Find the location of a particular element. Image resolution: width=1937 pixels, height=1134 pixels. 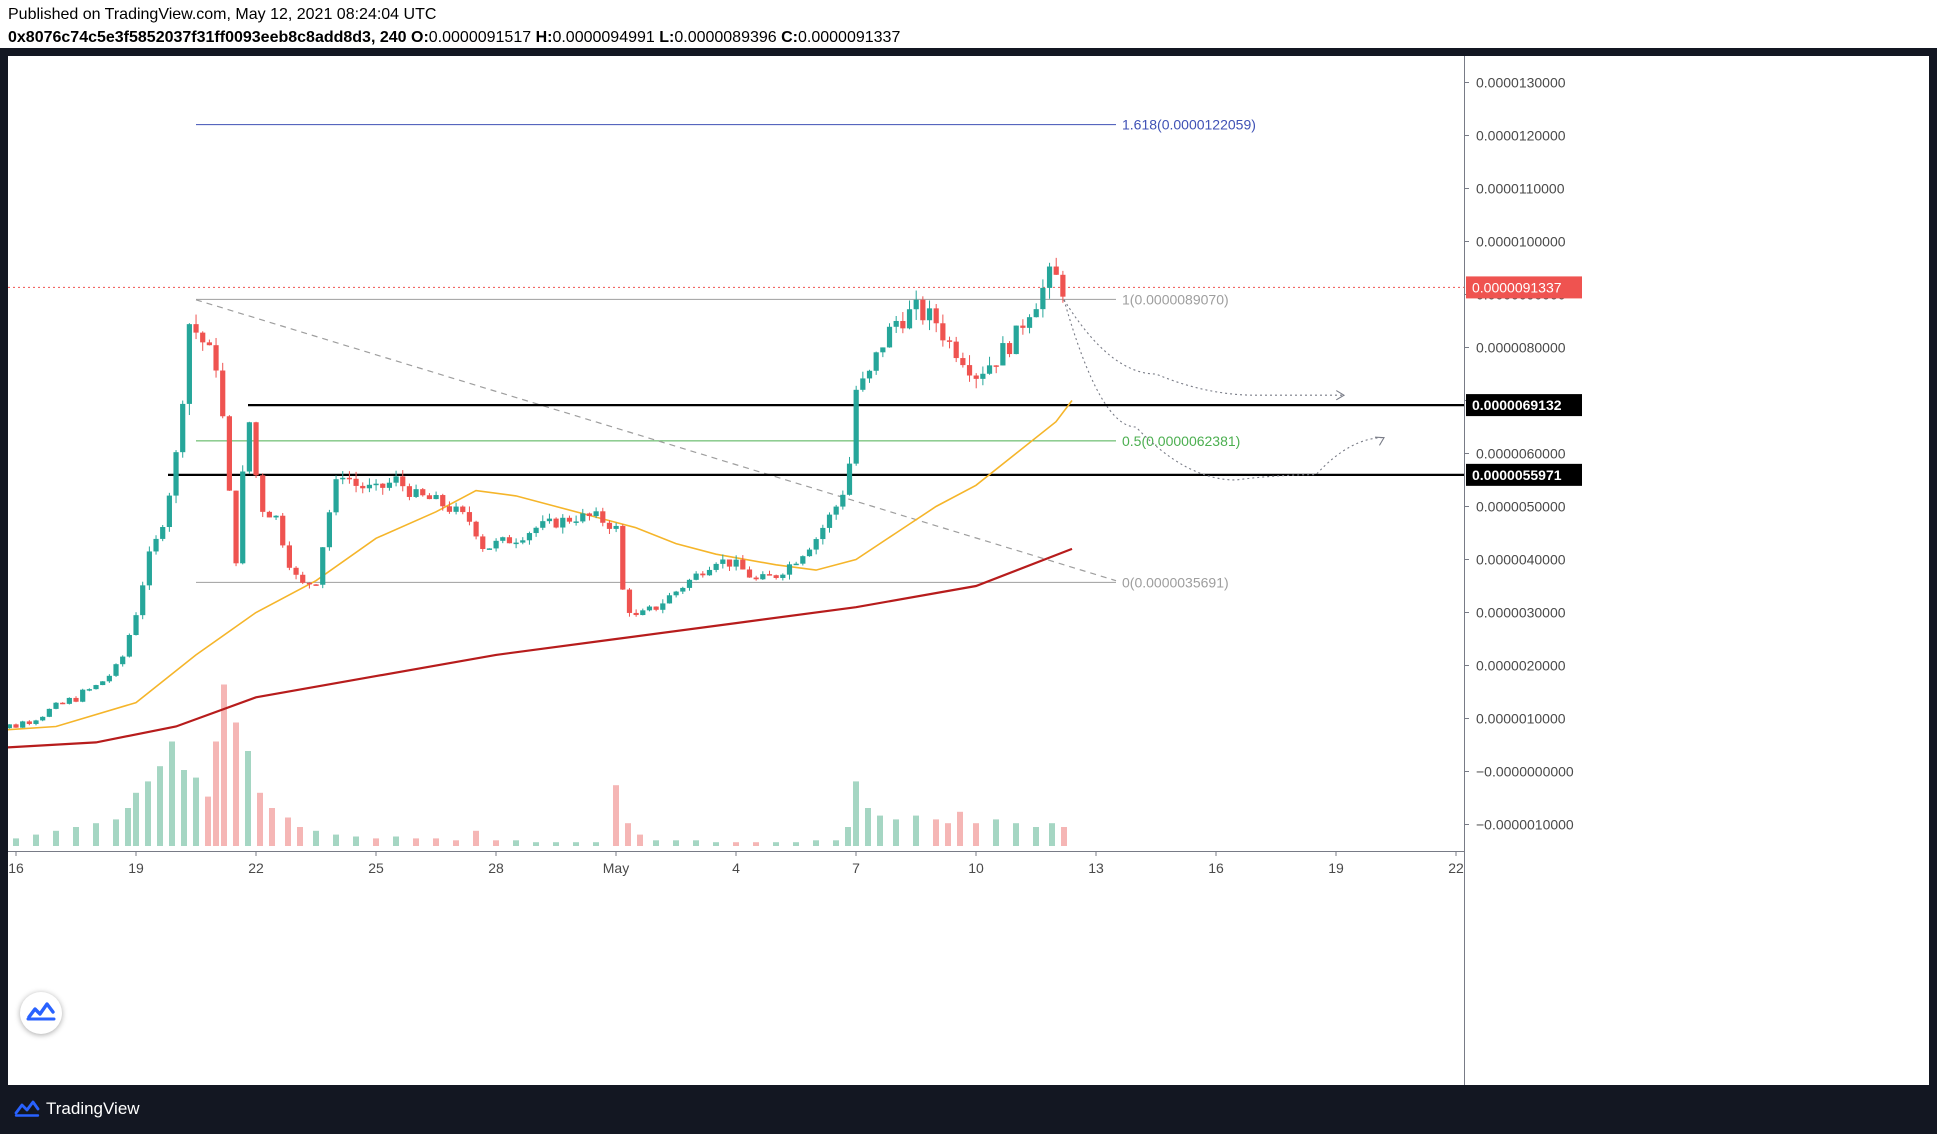

support-price-badge is located at coordinates (1524, 474).